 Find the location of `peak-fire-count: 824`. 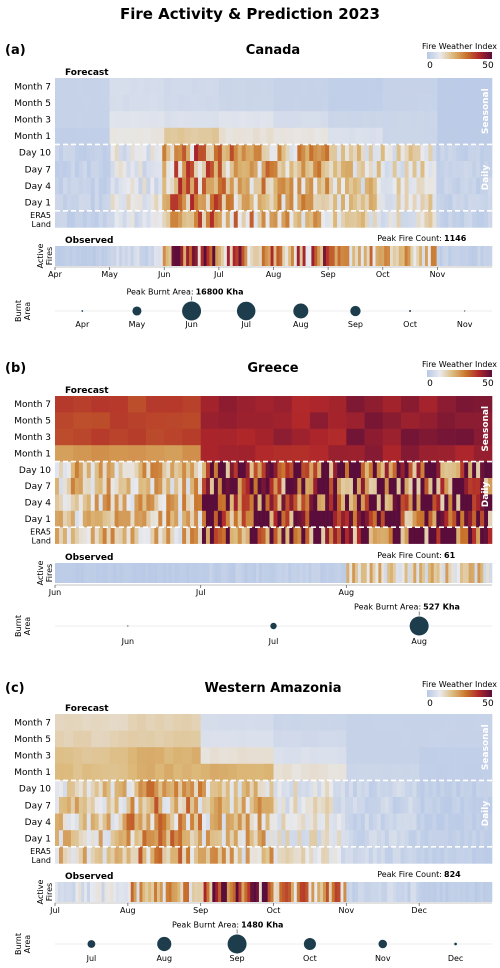

peak-fire-count: 824 is located at coordinates (452, 874).